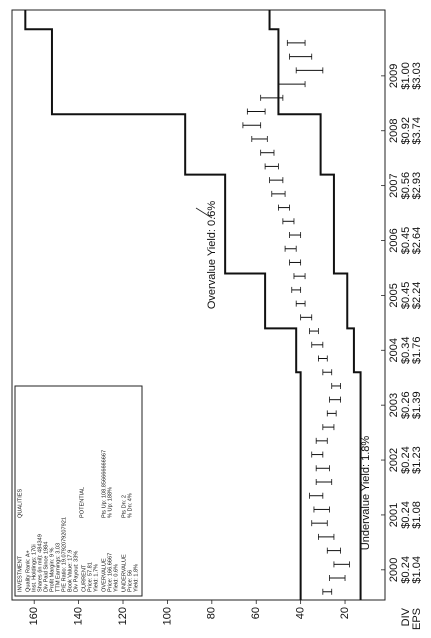 The width and height of the screenshot is (431, 638). What do you see at coordinates (417, 241) in the screenshot?
I see `eps-label: $2.64` at bounding box center [417, 241].